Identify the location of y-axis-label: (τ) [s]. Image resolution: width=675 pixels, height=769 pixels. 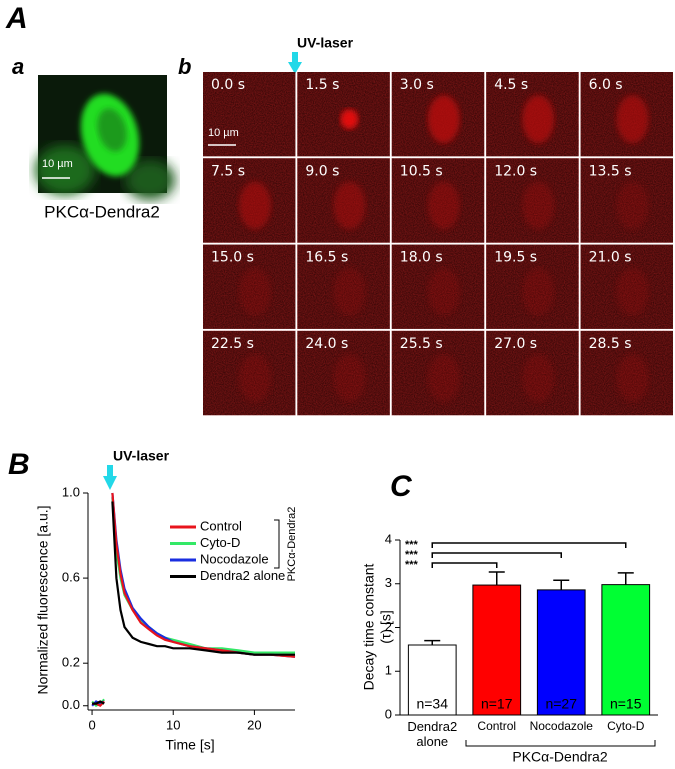
(386, 627).